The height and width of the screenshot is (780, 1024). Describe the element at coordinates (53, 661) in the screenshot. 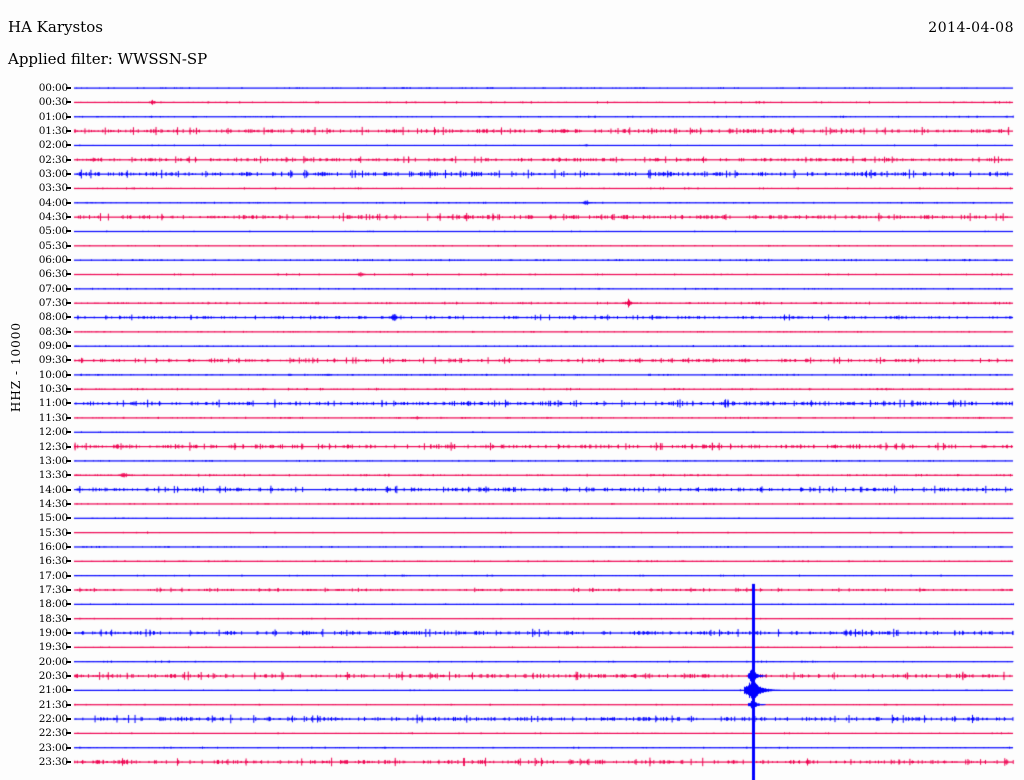

I see `row-time-label: 20:00` at that location.